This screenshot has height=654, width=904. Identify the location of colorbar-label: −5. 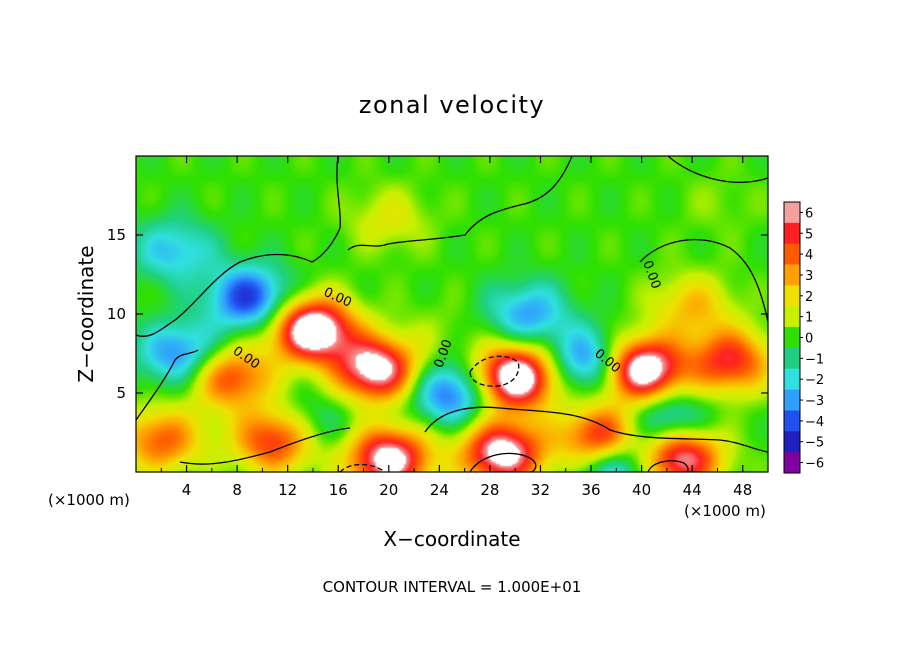
(814, 443).